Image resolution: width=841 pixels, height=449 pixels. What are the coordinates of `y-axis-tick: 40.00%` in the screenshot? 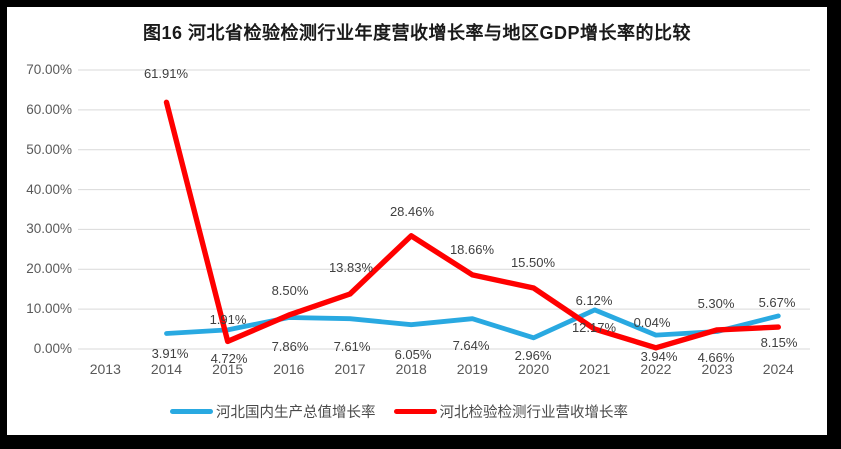 It's located at (49, 189).